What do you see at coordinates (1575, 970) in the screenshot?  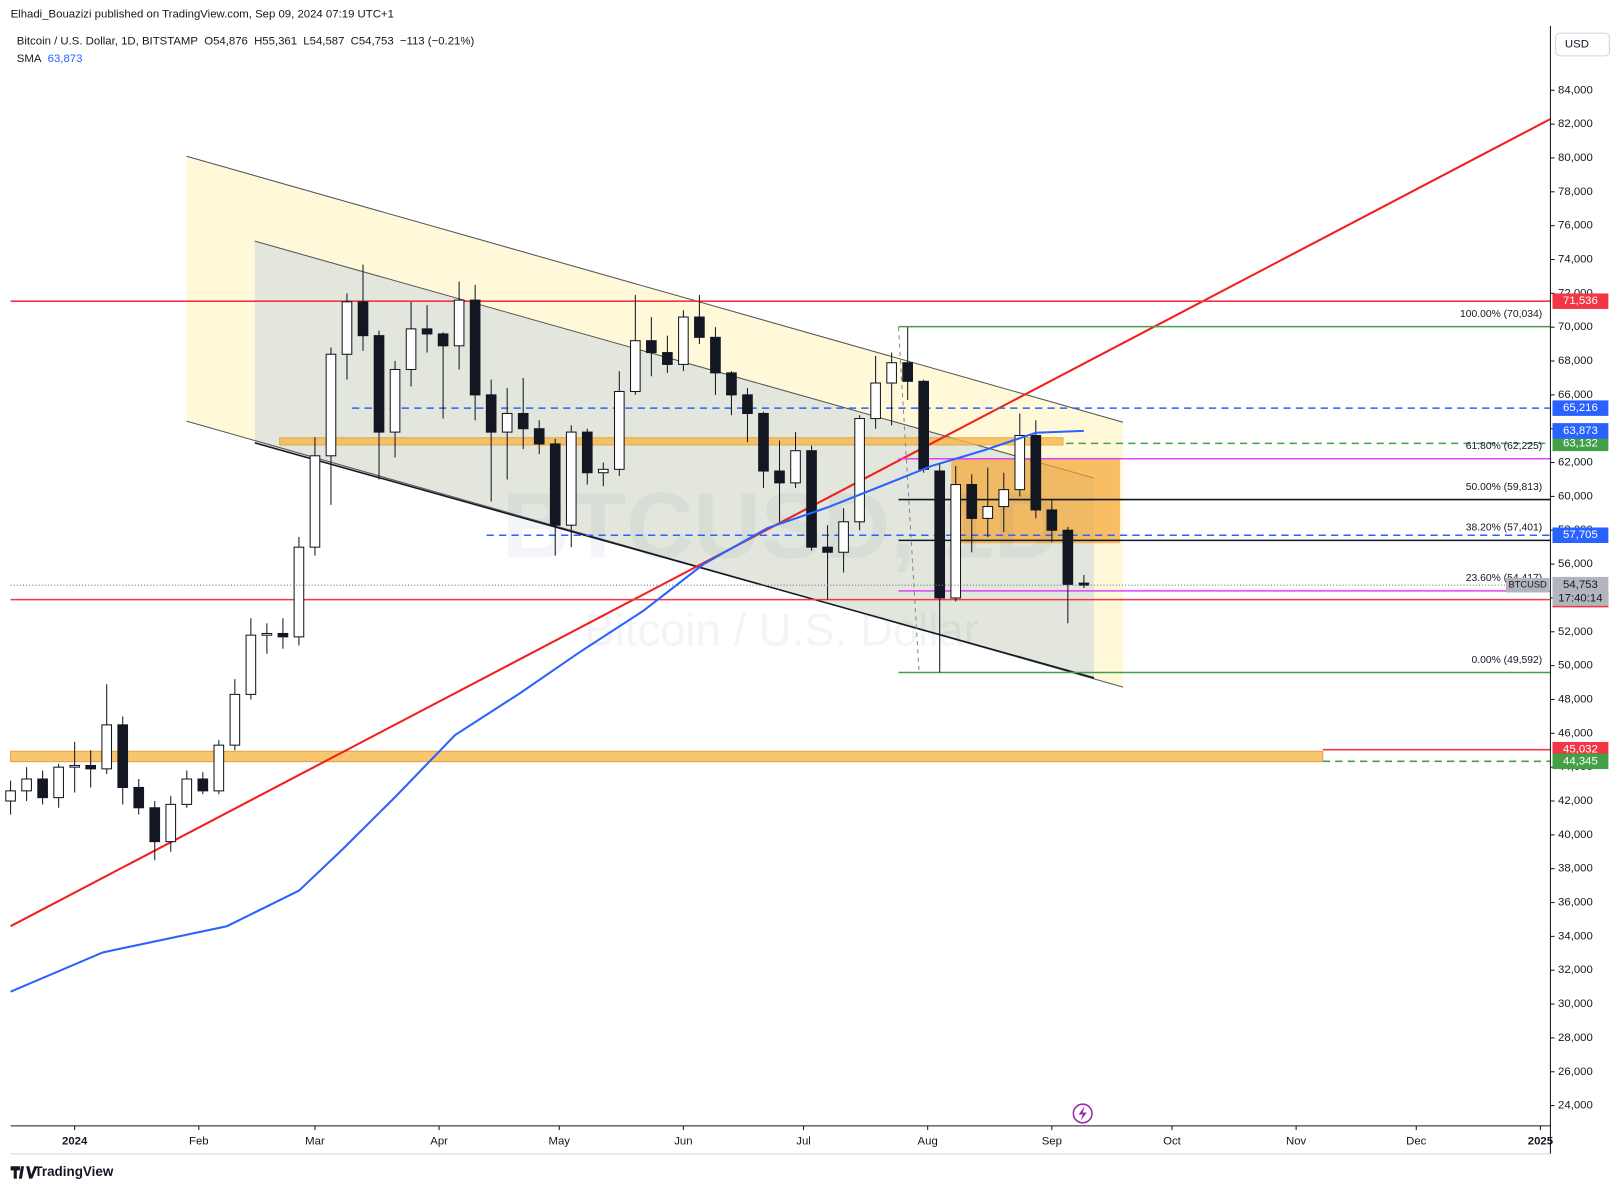 I see `y-tick-label: 32,000` at bounding box center [1575, 970].